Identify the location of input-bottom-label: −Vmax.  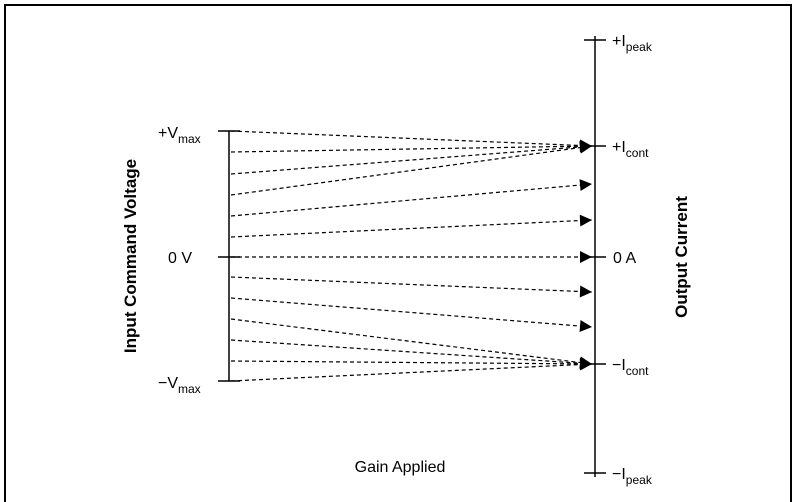
(179, 385).